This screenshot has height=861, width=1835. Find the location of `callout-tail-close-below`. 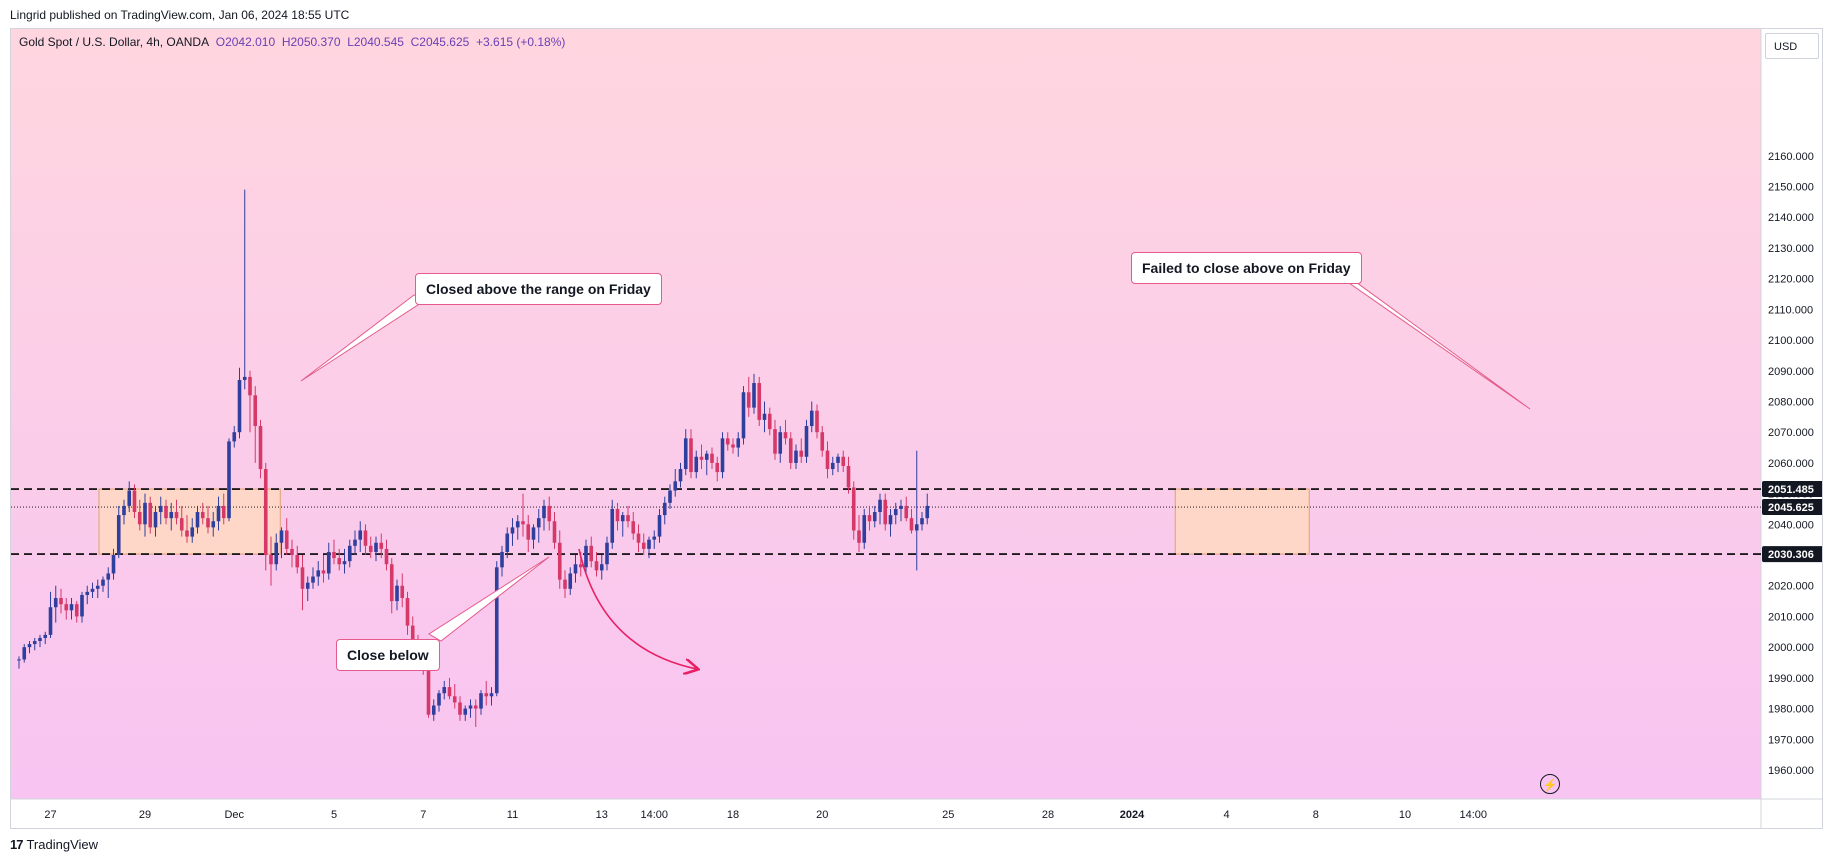

callout-tail-close-below is located at coordinates (489, 599).